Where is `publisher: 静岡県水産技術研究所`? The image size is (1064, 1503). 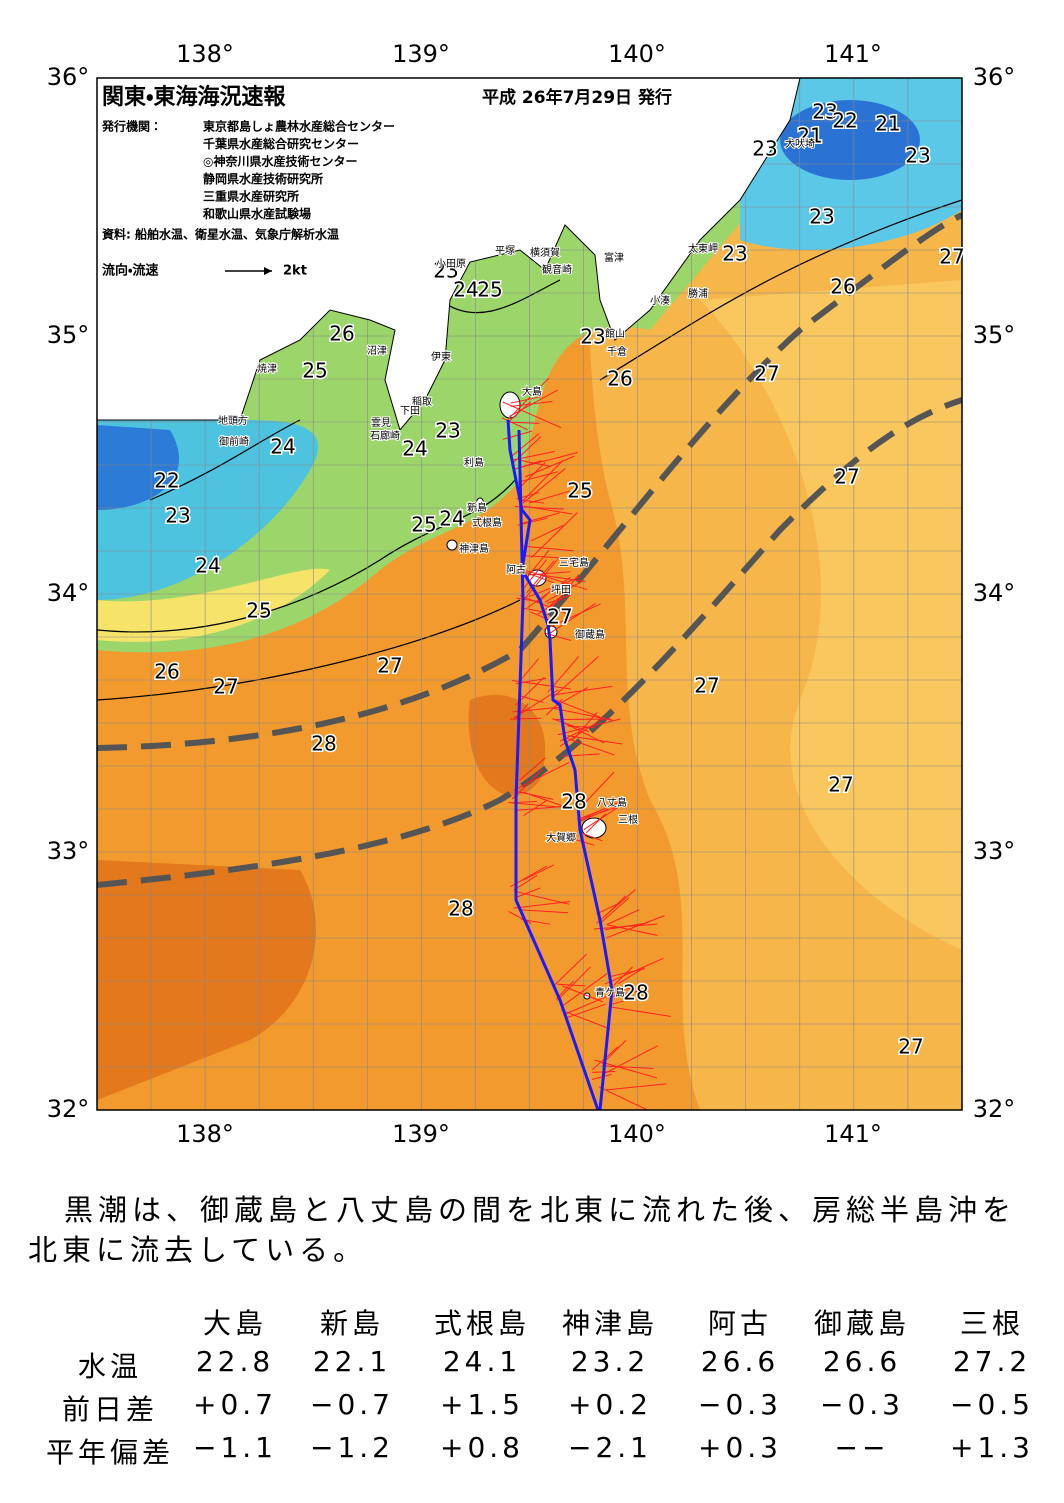 publisher: 静岡県水産技術研究所 is located at coordinates (263, 178).